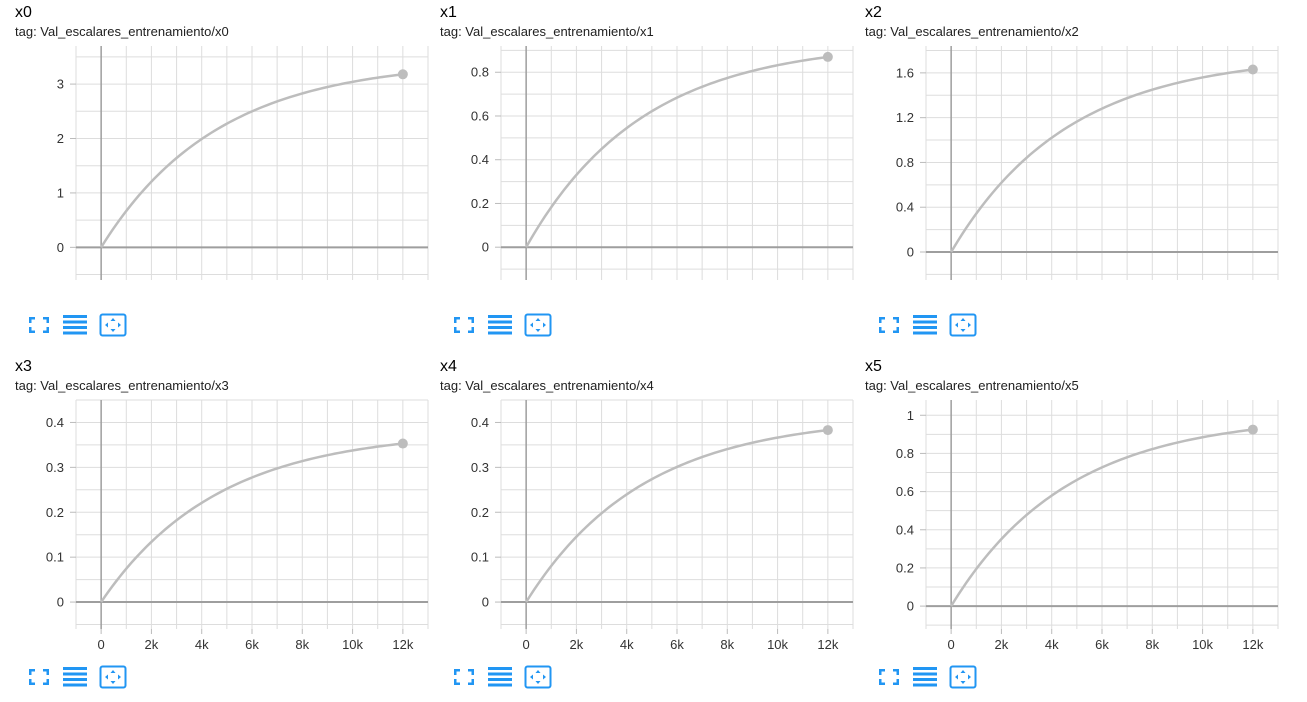  What do you see at coordinates (122, 385) in the screenshot?
I see `card-tag: tag: Val_escalares_entrenamiento/x3` at bounding box center [122, 385].